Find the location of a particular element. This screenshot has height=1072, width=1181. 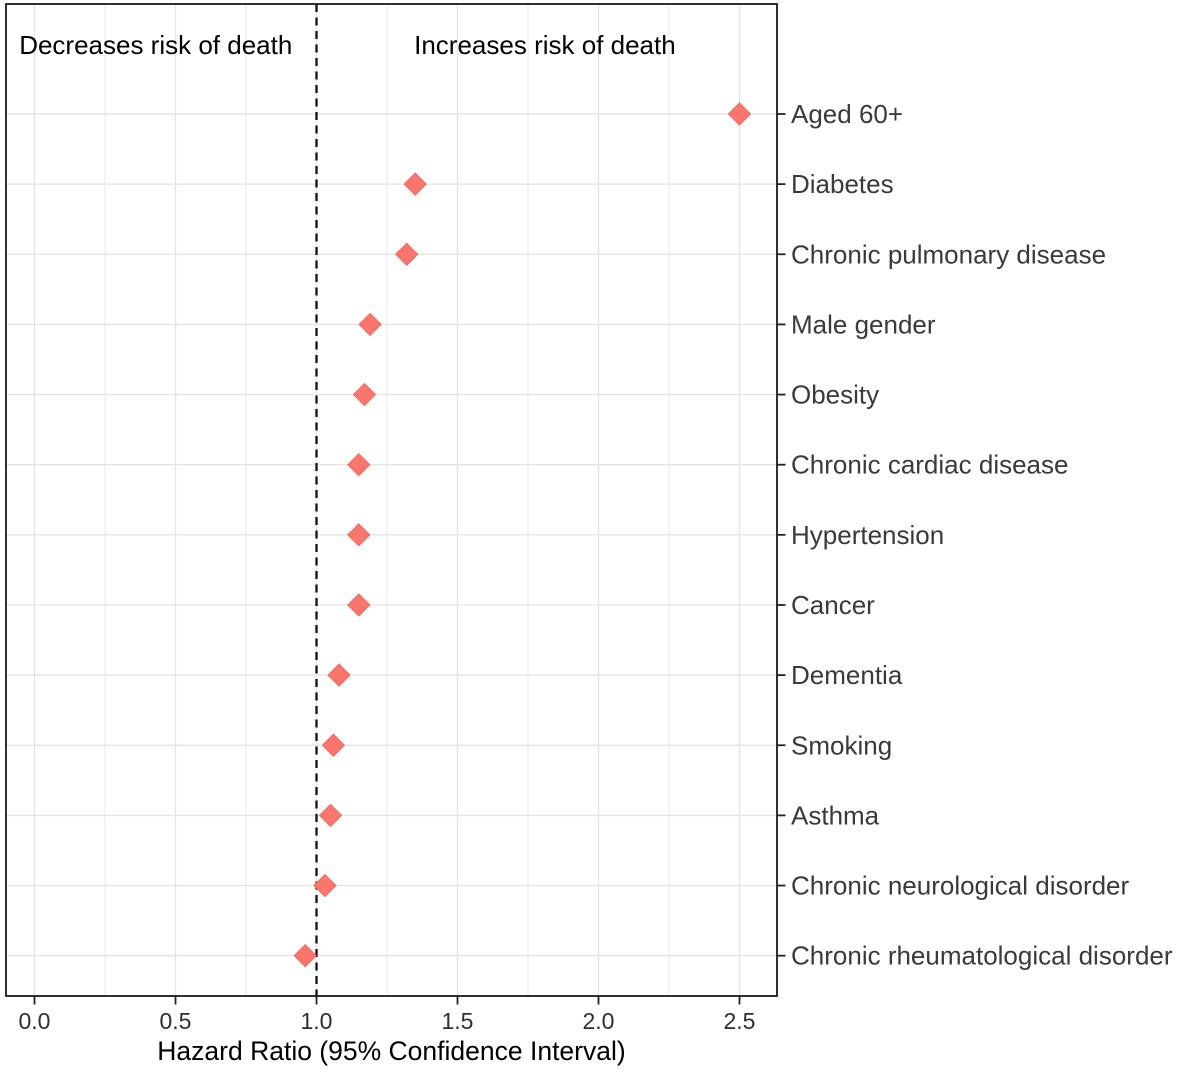

category-label: Aged 60+ is located at coordinates (847, 114).